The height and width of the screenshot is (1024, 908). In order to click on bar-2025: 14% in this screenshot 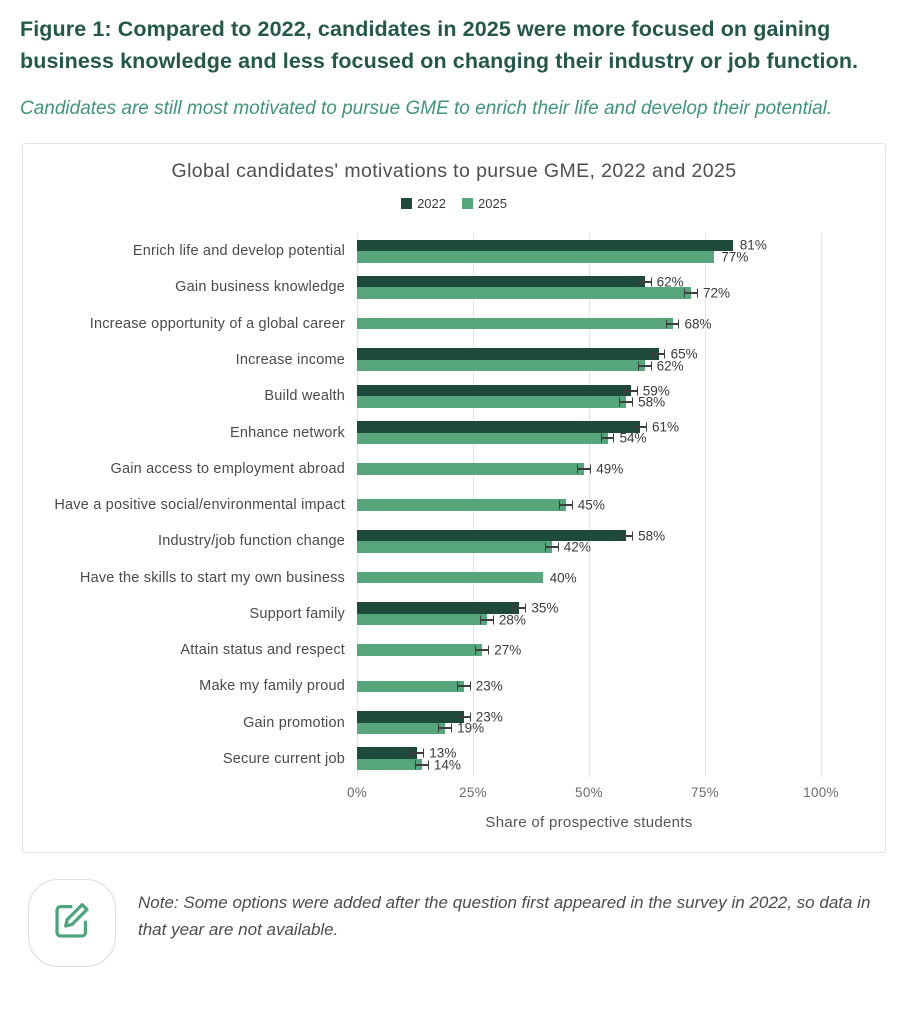, I will do `click(589, 764)`.